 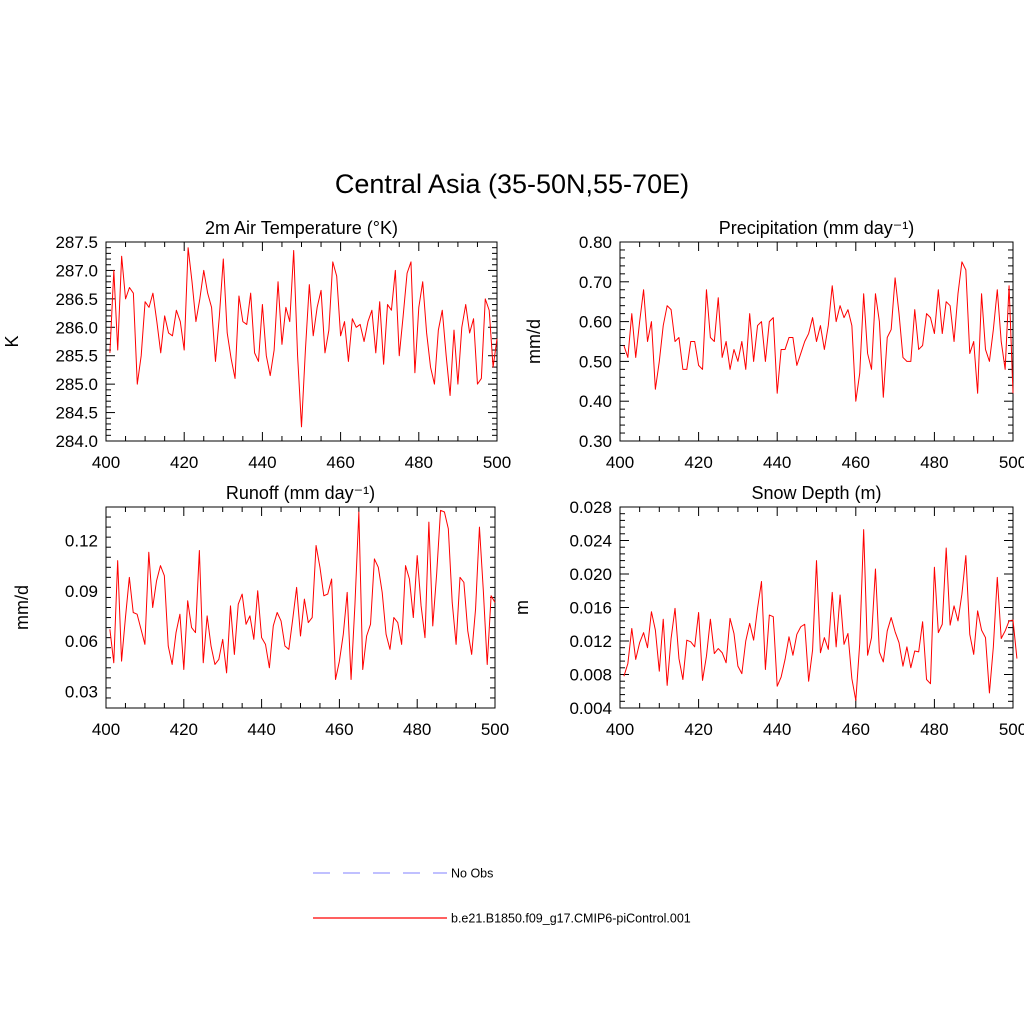 What do you see at coordinates (620, 462) in the screenshot?
I see `x-tick-label-precipitation: 400` at bounding box center [620, 462].